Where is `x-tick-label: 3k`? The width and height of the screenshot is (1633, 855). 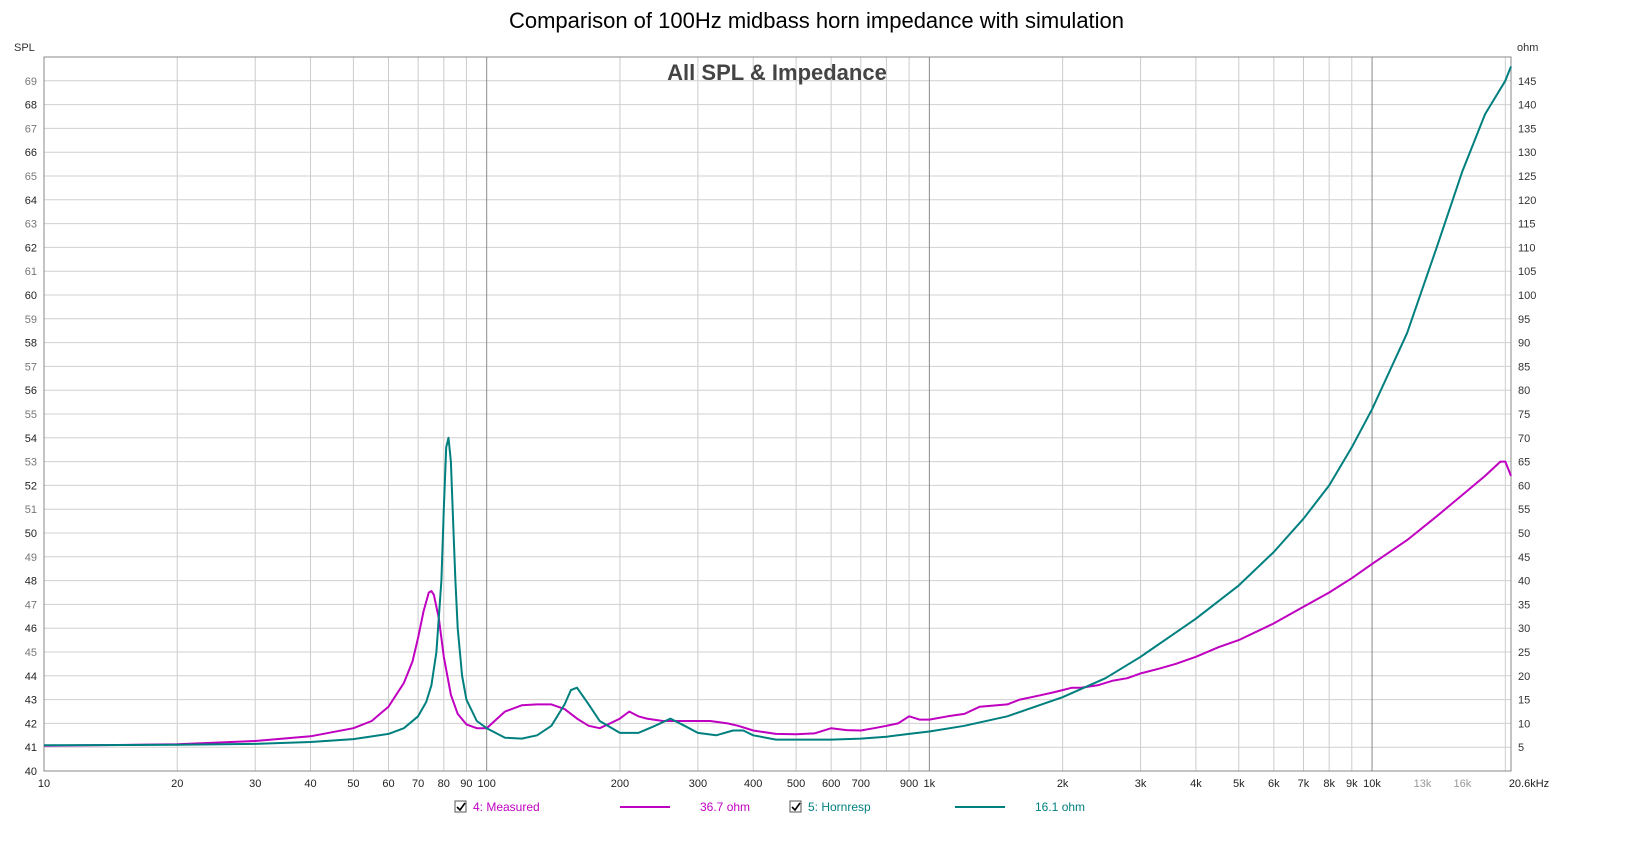
x-tick-label: 3k is located at coordinates (1141, 784).